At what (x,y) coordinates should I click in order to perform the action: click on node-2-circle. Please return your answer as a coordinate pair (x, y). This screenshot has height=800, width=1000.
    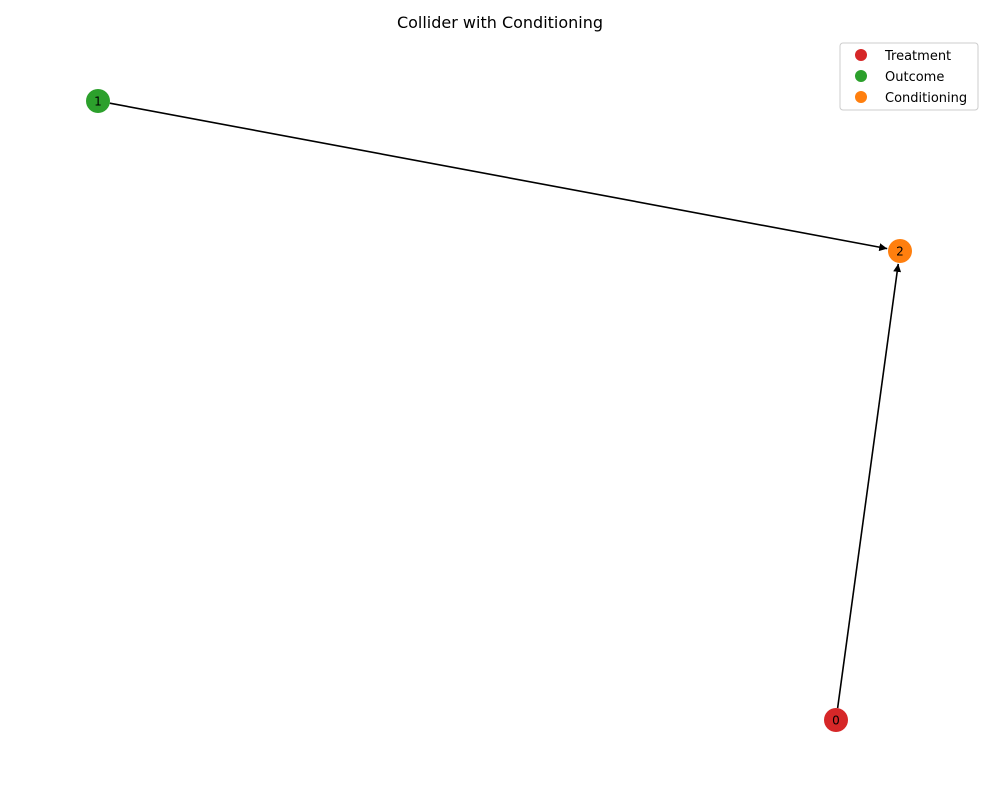
    Looking at the image, I should click on (900, 251).